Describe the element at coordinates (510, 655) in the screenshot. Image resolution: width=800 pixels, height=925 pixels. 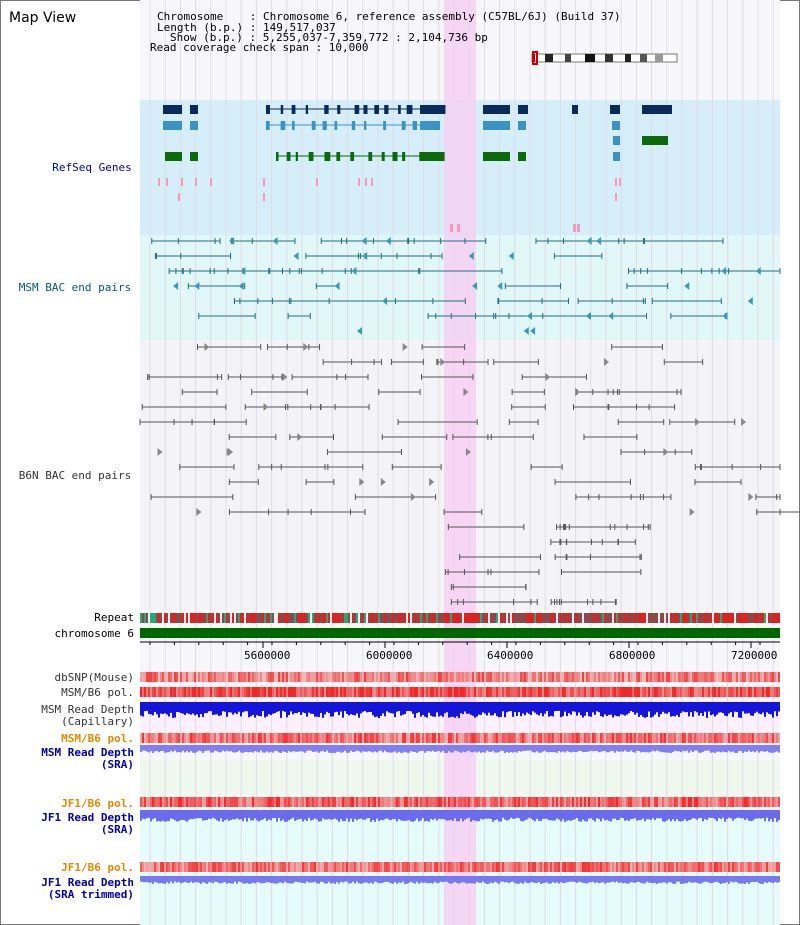
I see `axis-tick-label: 6400000` at that location.